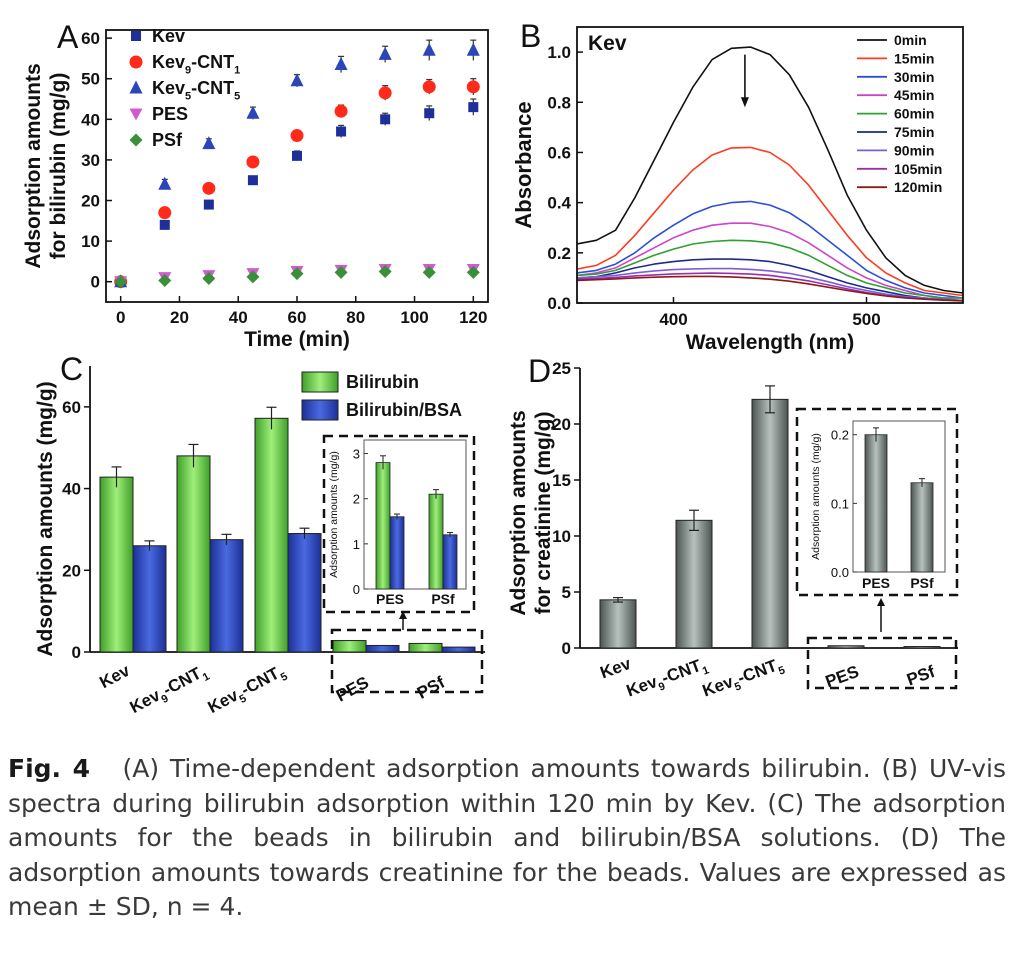 This screenshot has width=1013, height=958. I want to click on legend-label: Kev, so click(168, 36).